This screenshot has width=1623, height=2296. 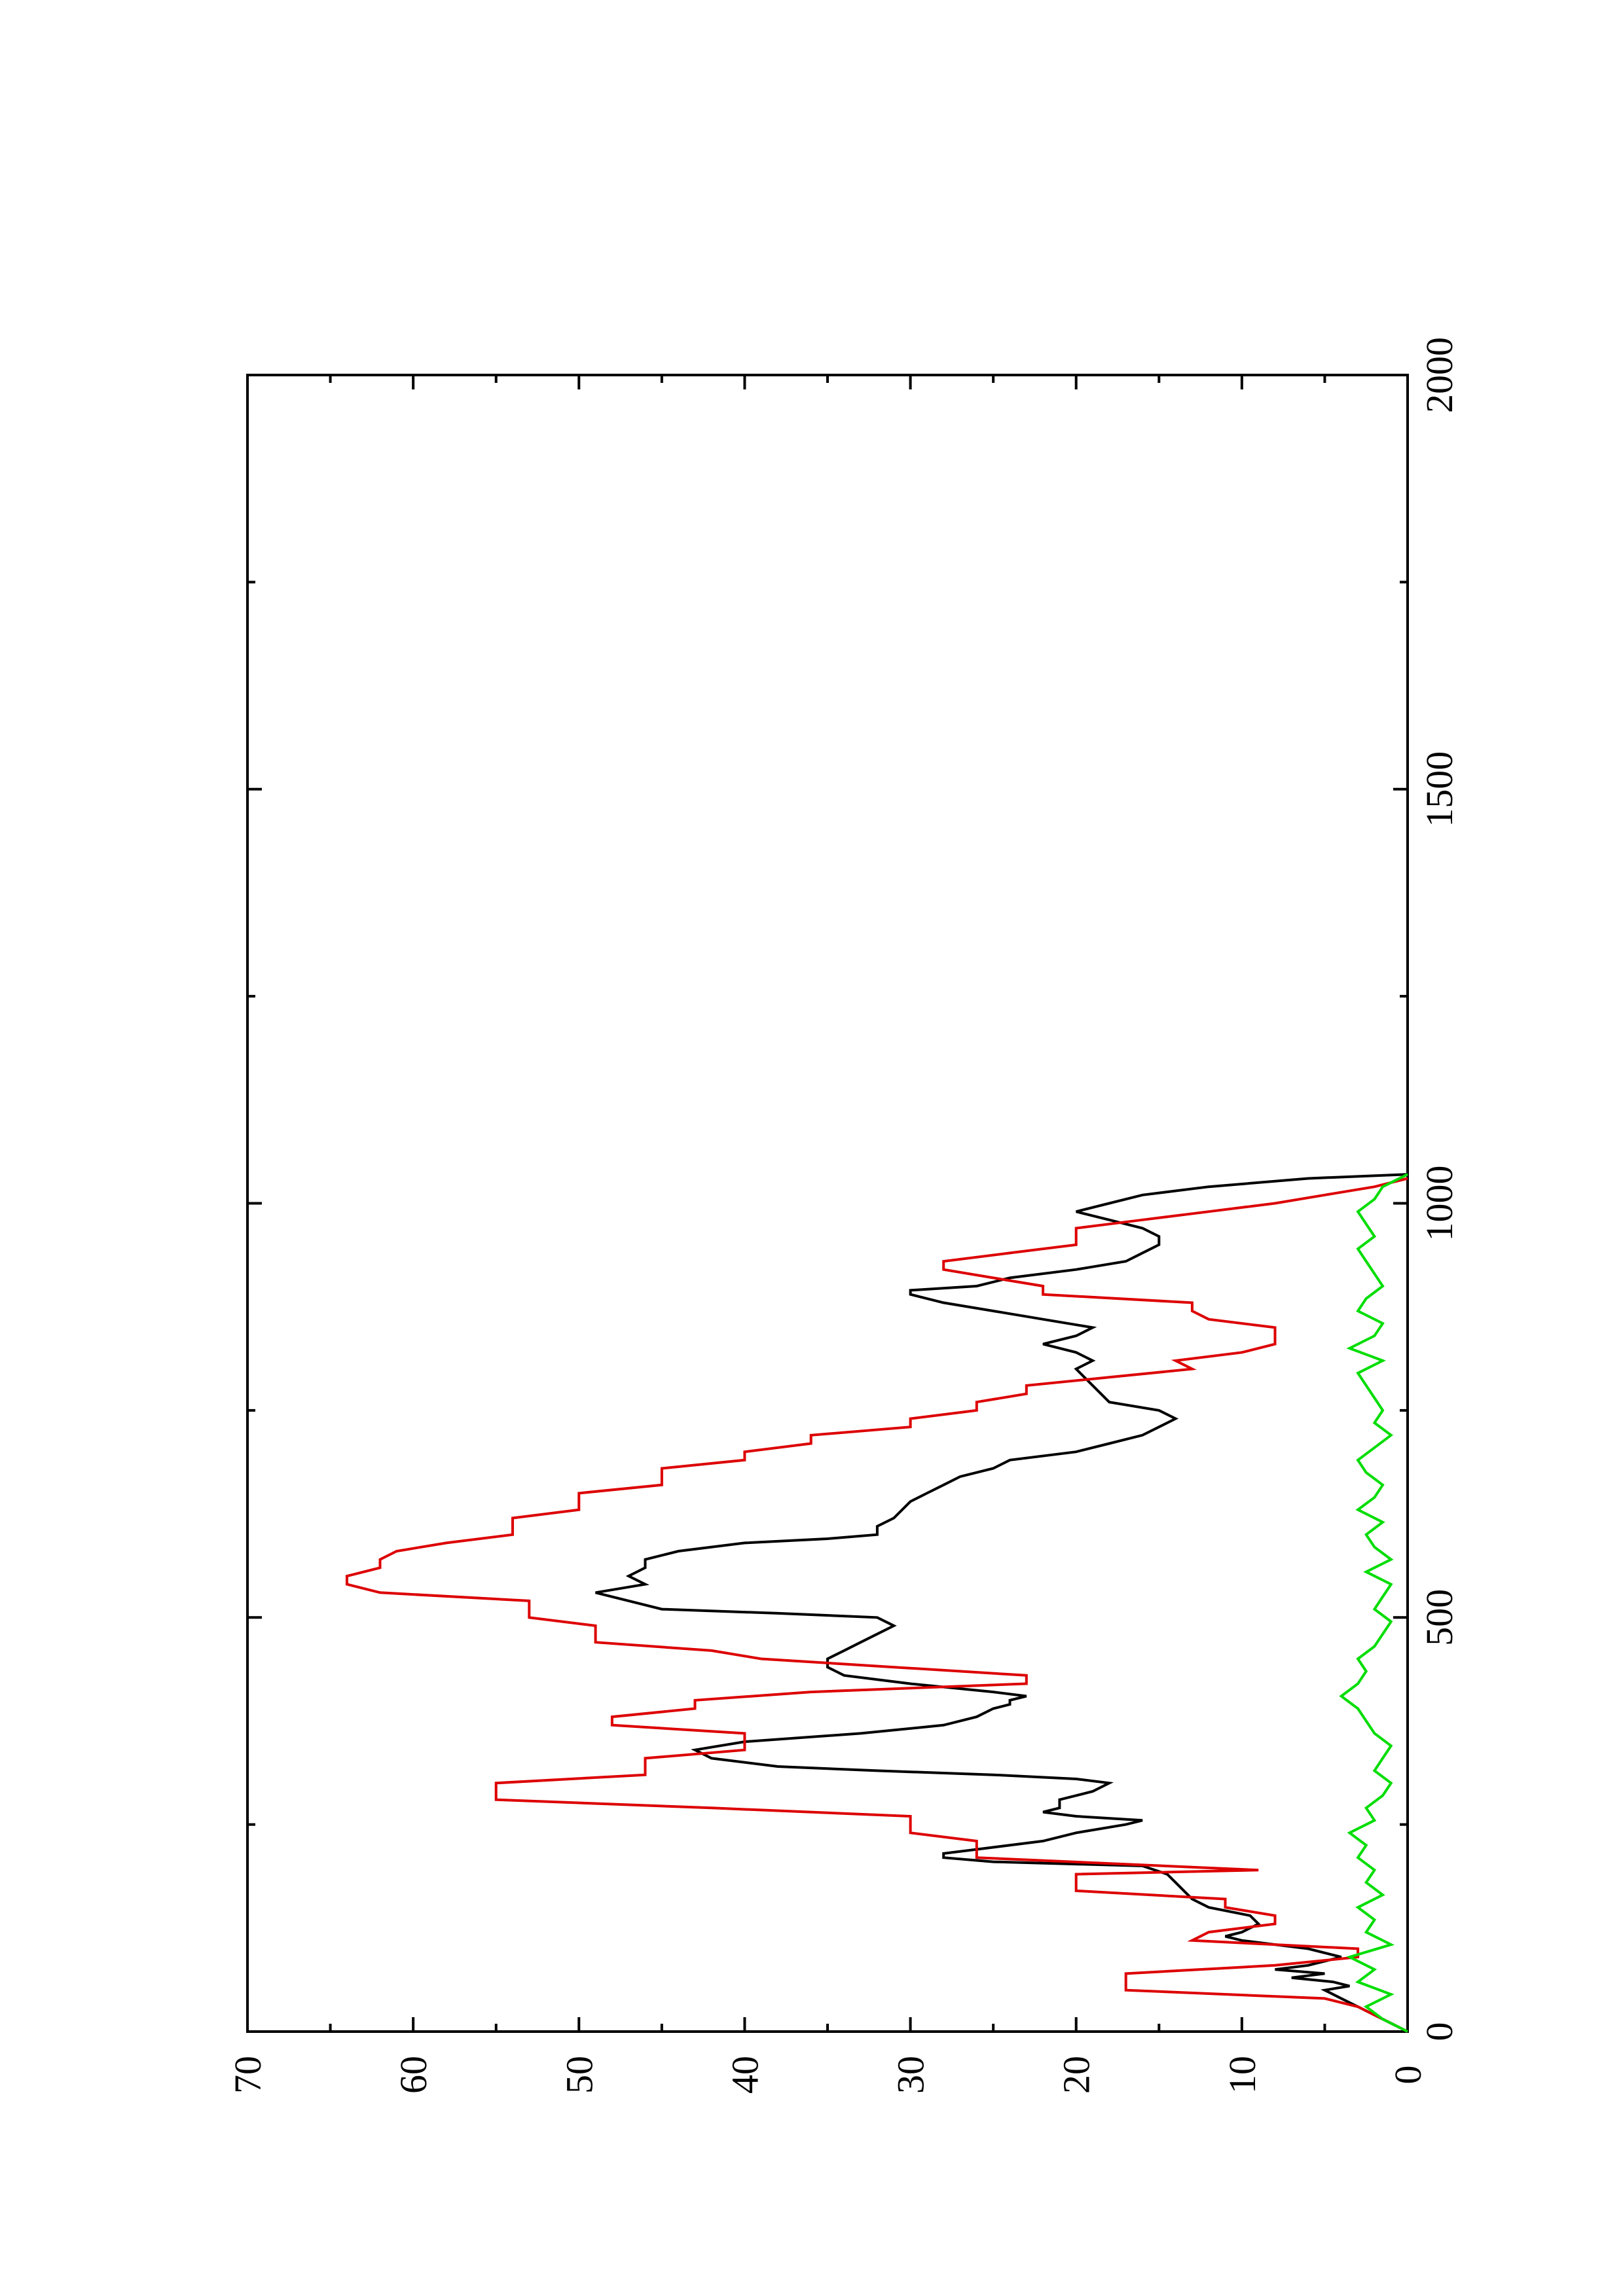 I want to click on y-tick-label: 20, so click(x=1076, y=2075).